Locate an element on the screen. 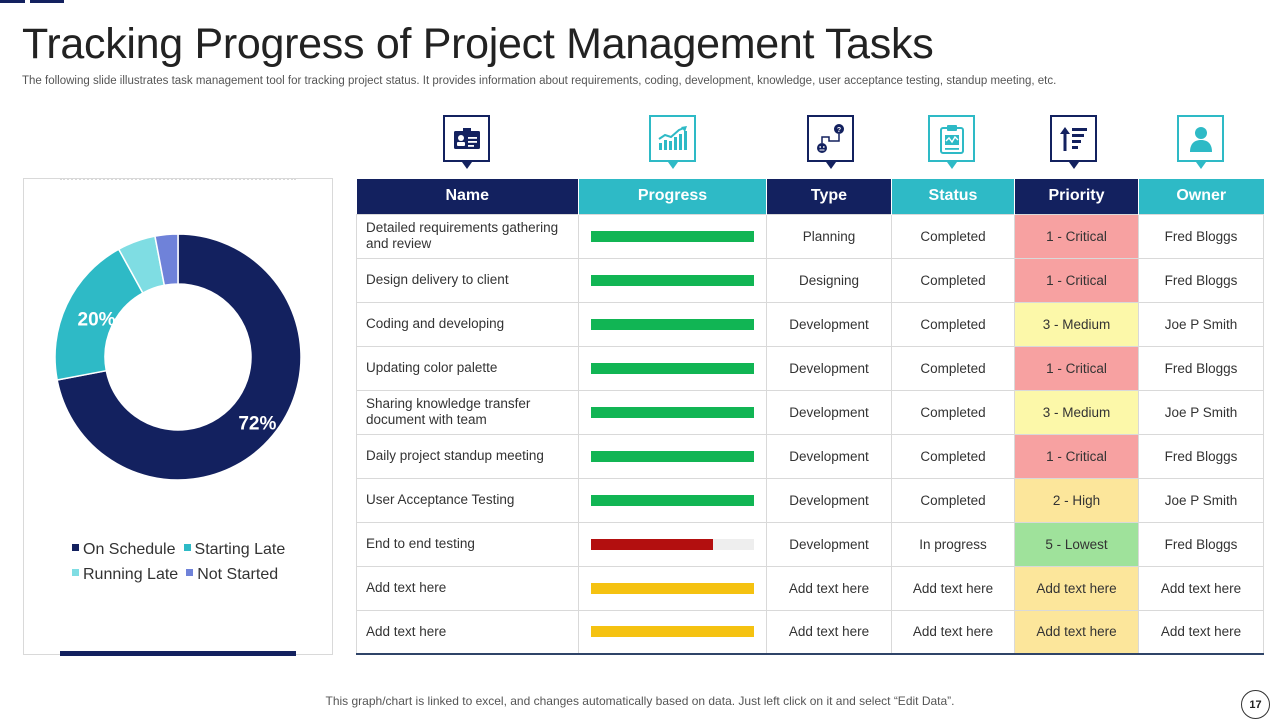  task-name-cell: Coding and developing is located at coordinates (467, 324).